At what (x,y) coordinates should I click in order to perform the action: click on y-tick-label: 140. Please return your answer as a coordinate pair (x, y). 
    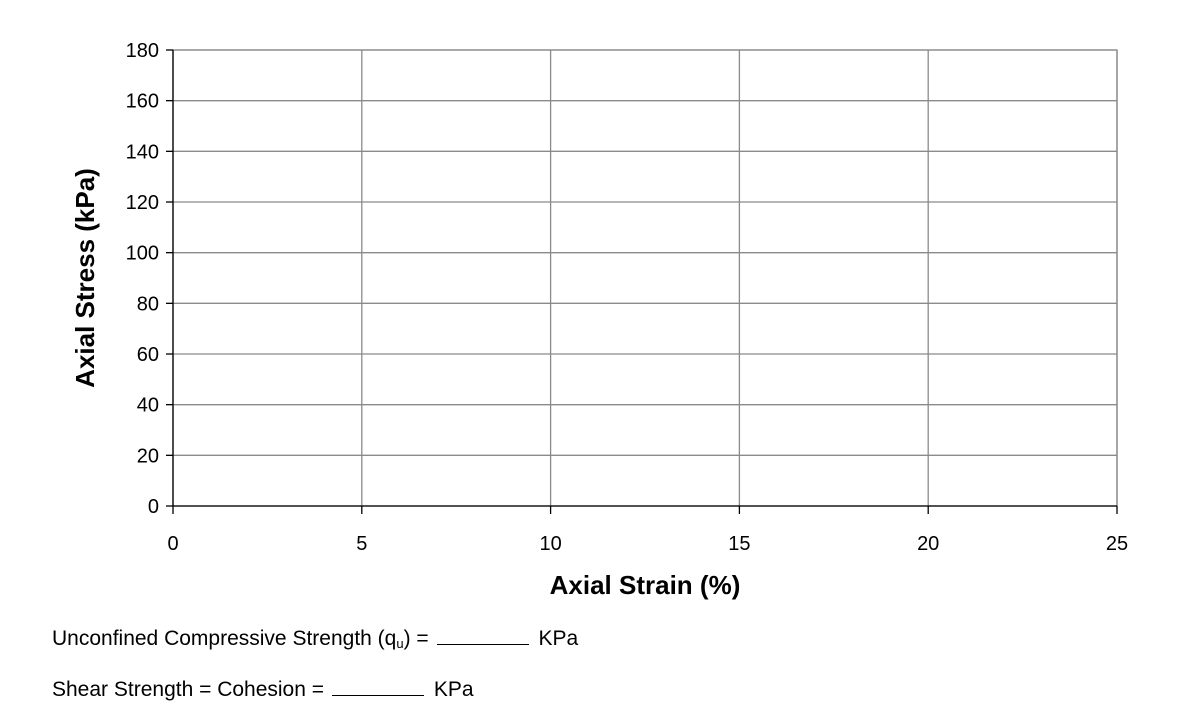
    Looking at the image, I should click on (142, 152).